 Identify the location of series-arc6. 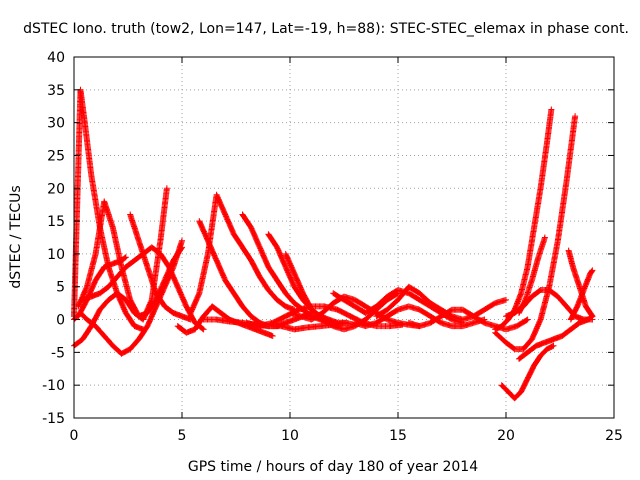
(160, 267).